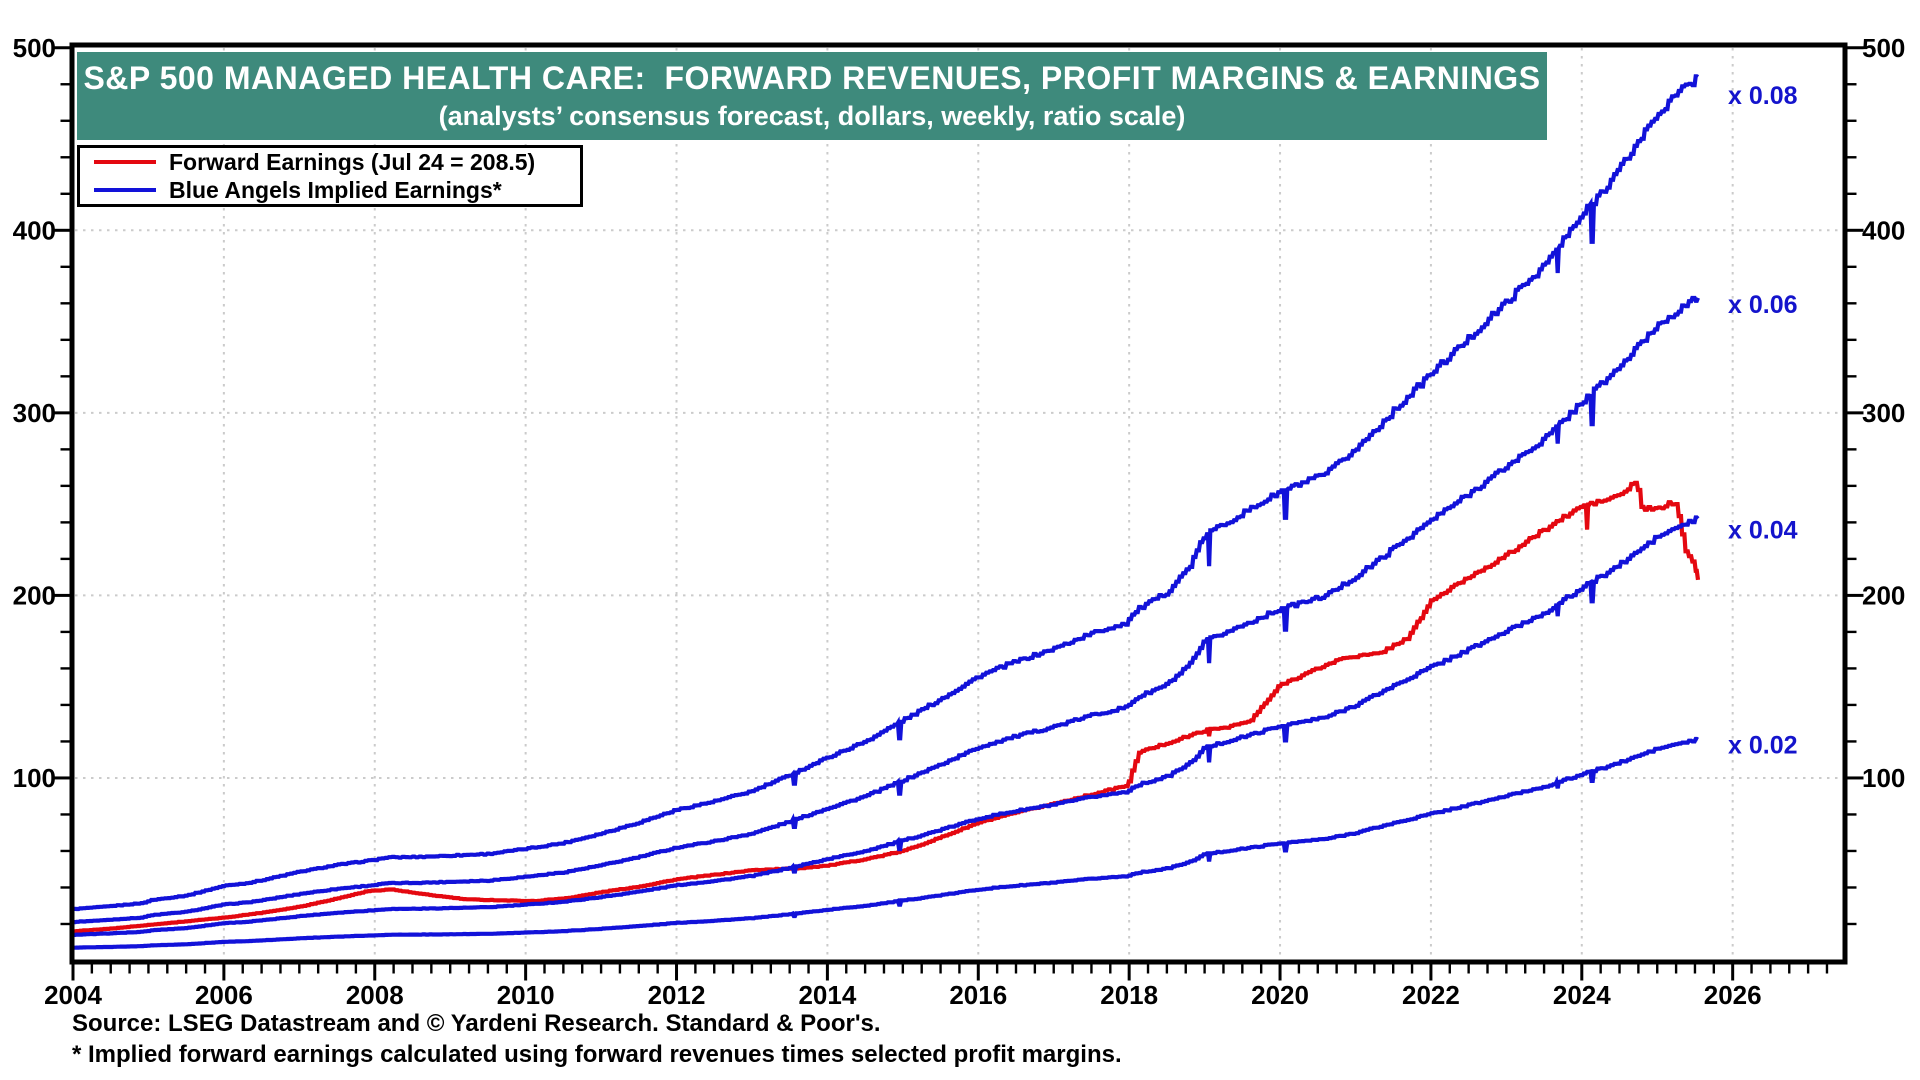  I want to click on x-axis-label-2016: 2016, so click(978, 995).